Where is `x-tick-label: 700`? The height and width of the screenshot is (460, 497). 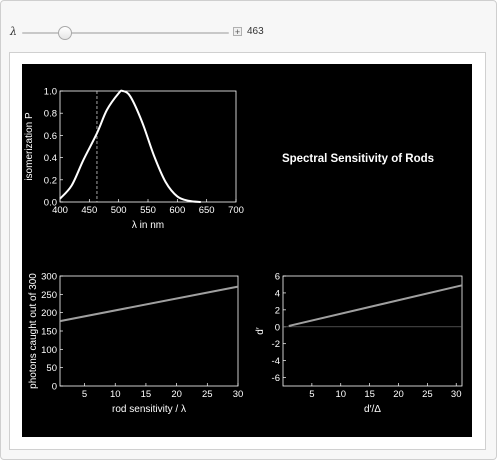
x-tick-label: 700 is located at coordinates (236, 210).